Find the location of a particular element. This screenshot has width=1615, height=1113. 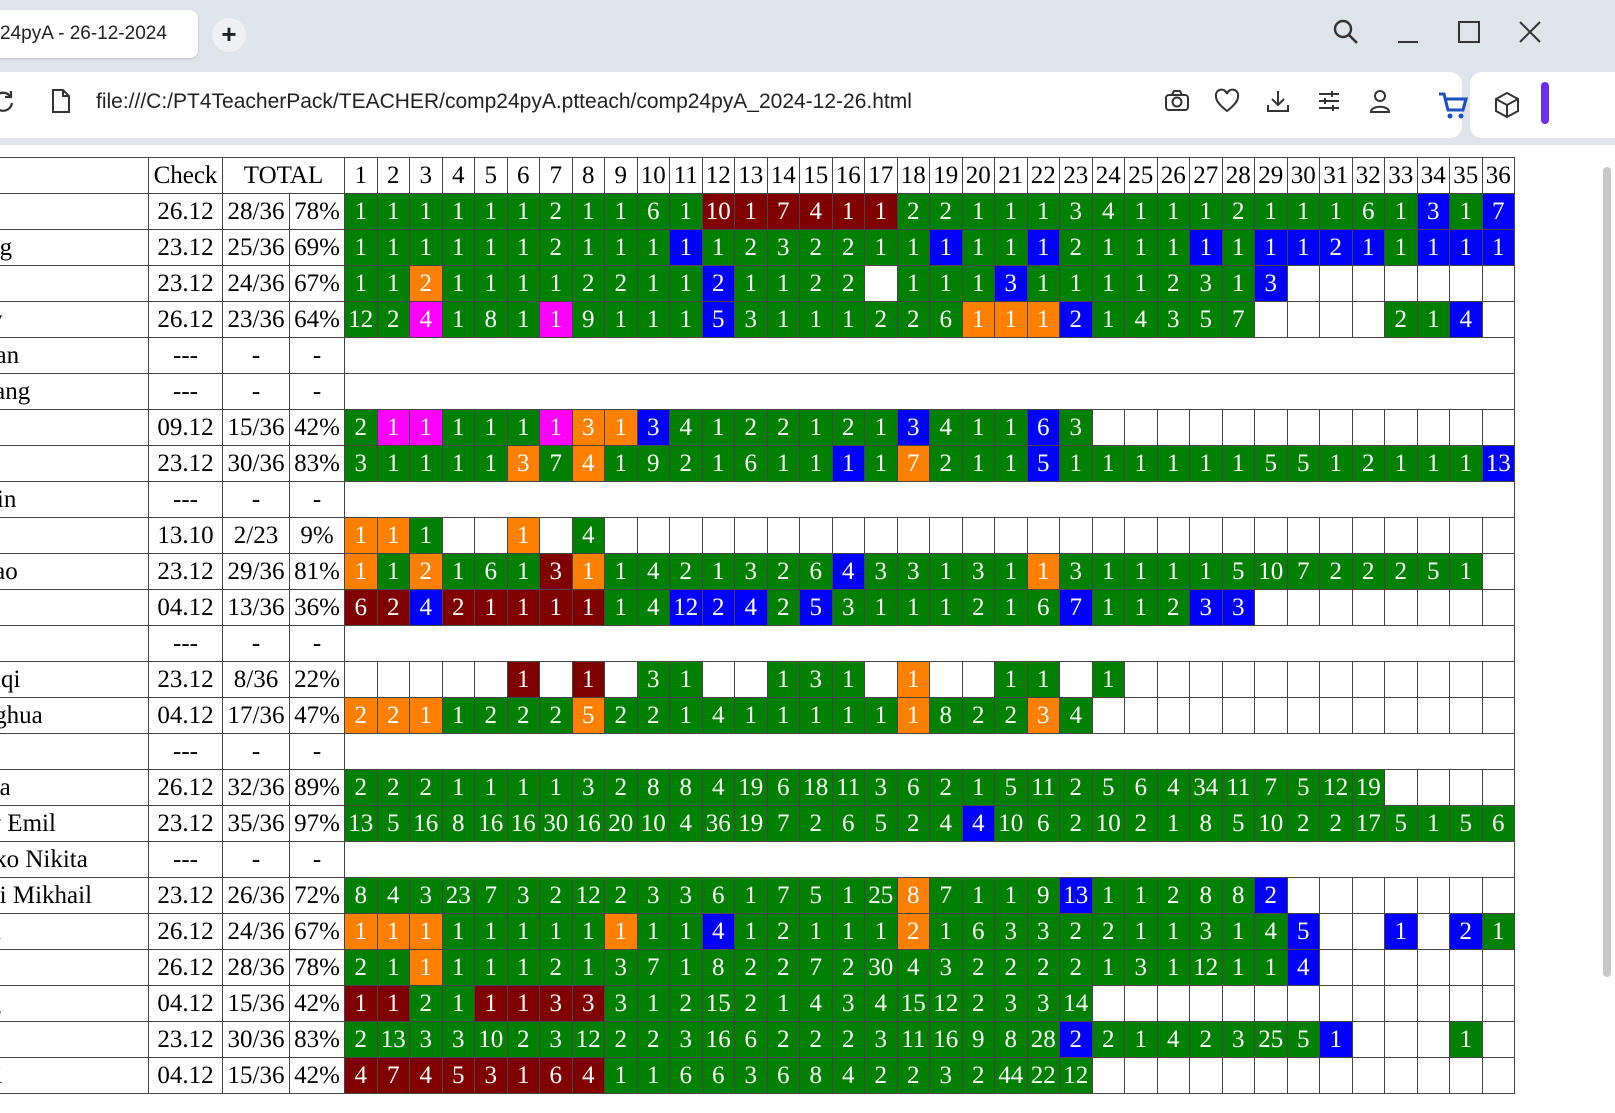

task-cell: 9 is located at coordinates (653, 463).